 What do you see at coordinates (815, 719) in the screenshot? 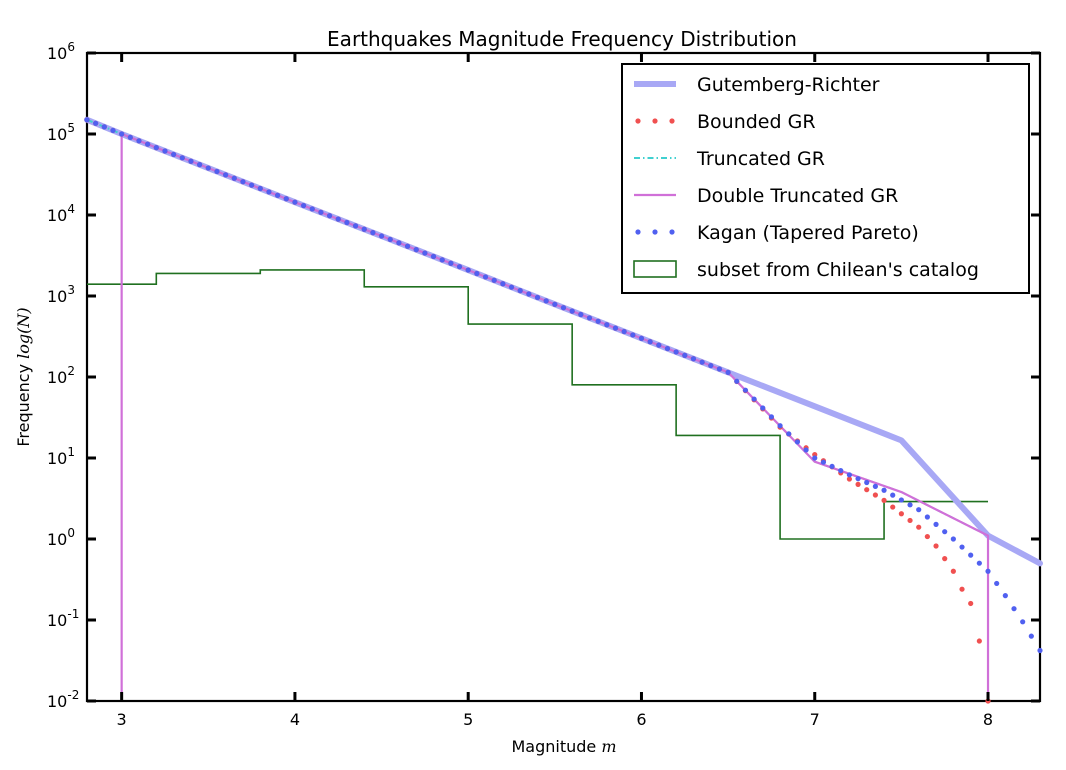
I see `x-tick-label: 7` at bounding box center [815, 719].